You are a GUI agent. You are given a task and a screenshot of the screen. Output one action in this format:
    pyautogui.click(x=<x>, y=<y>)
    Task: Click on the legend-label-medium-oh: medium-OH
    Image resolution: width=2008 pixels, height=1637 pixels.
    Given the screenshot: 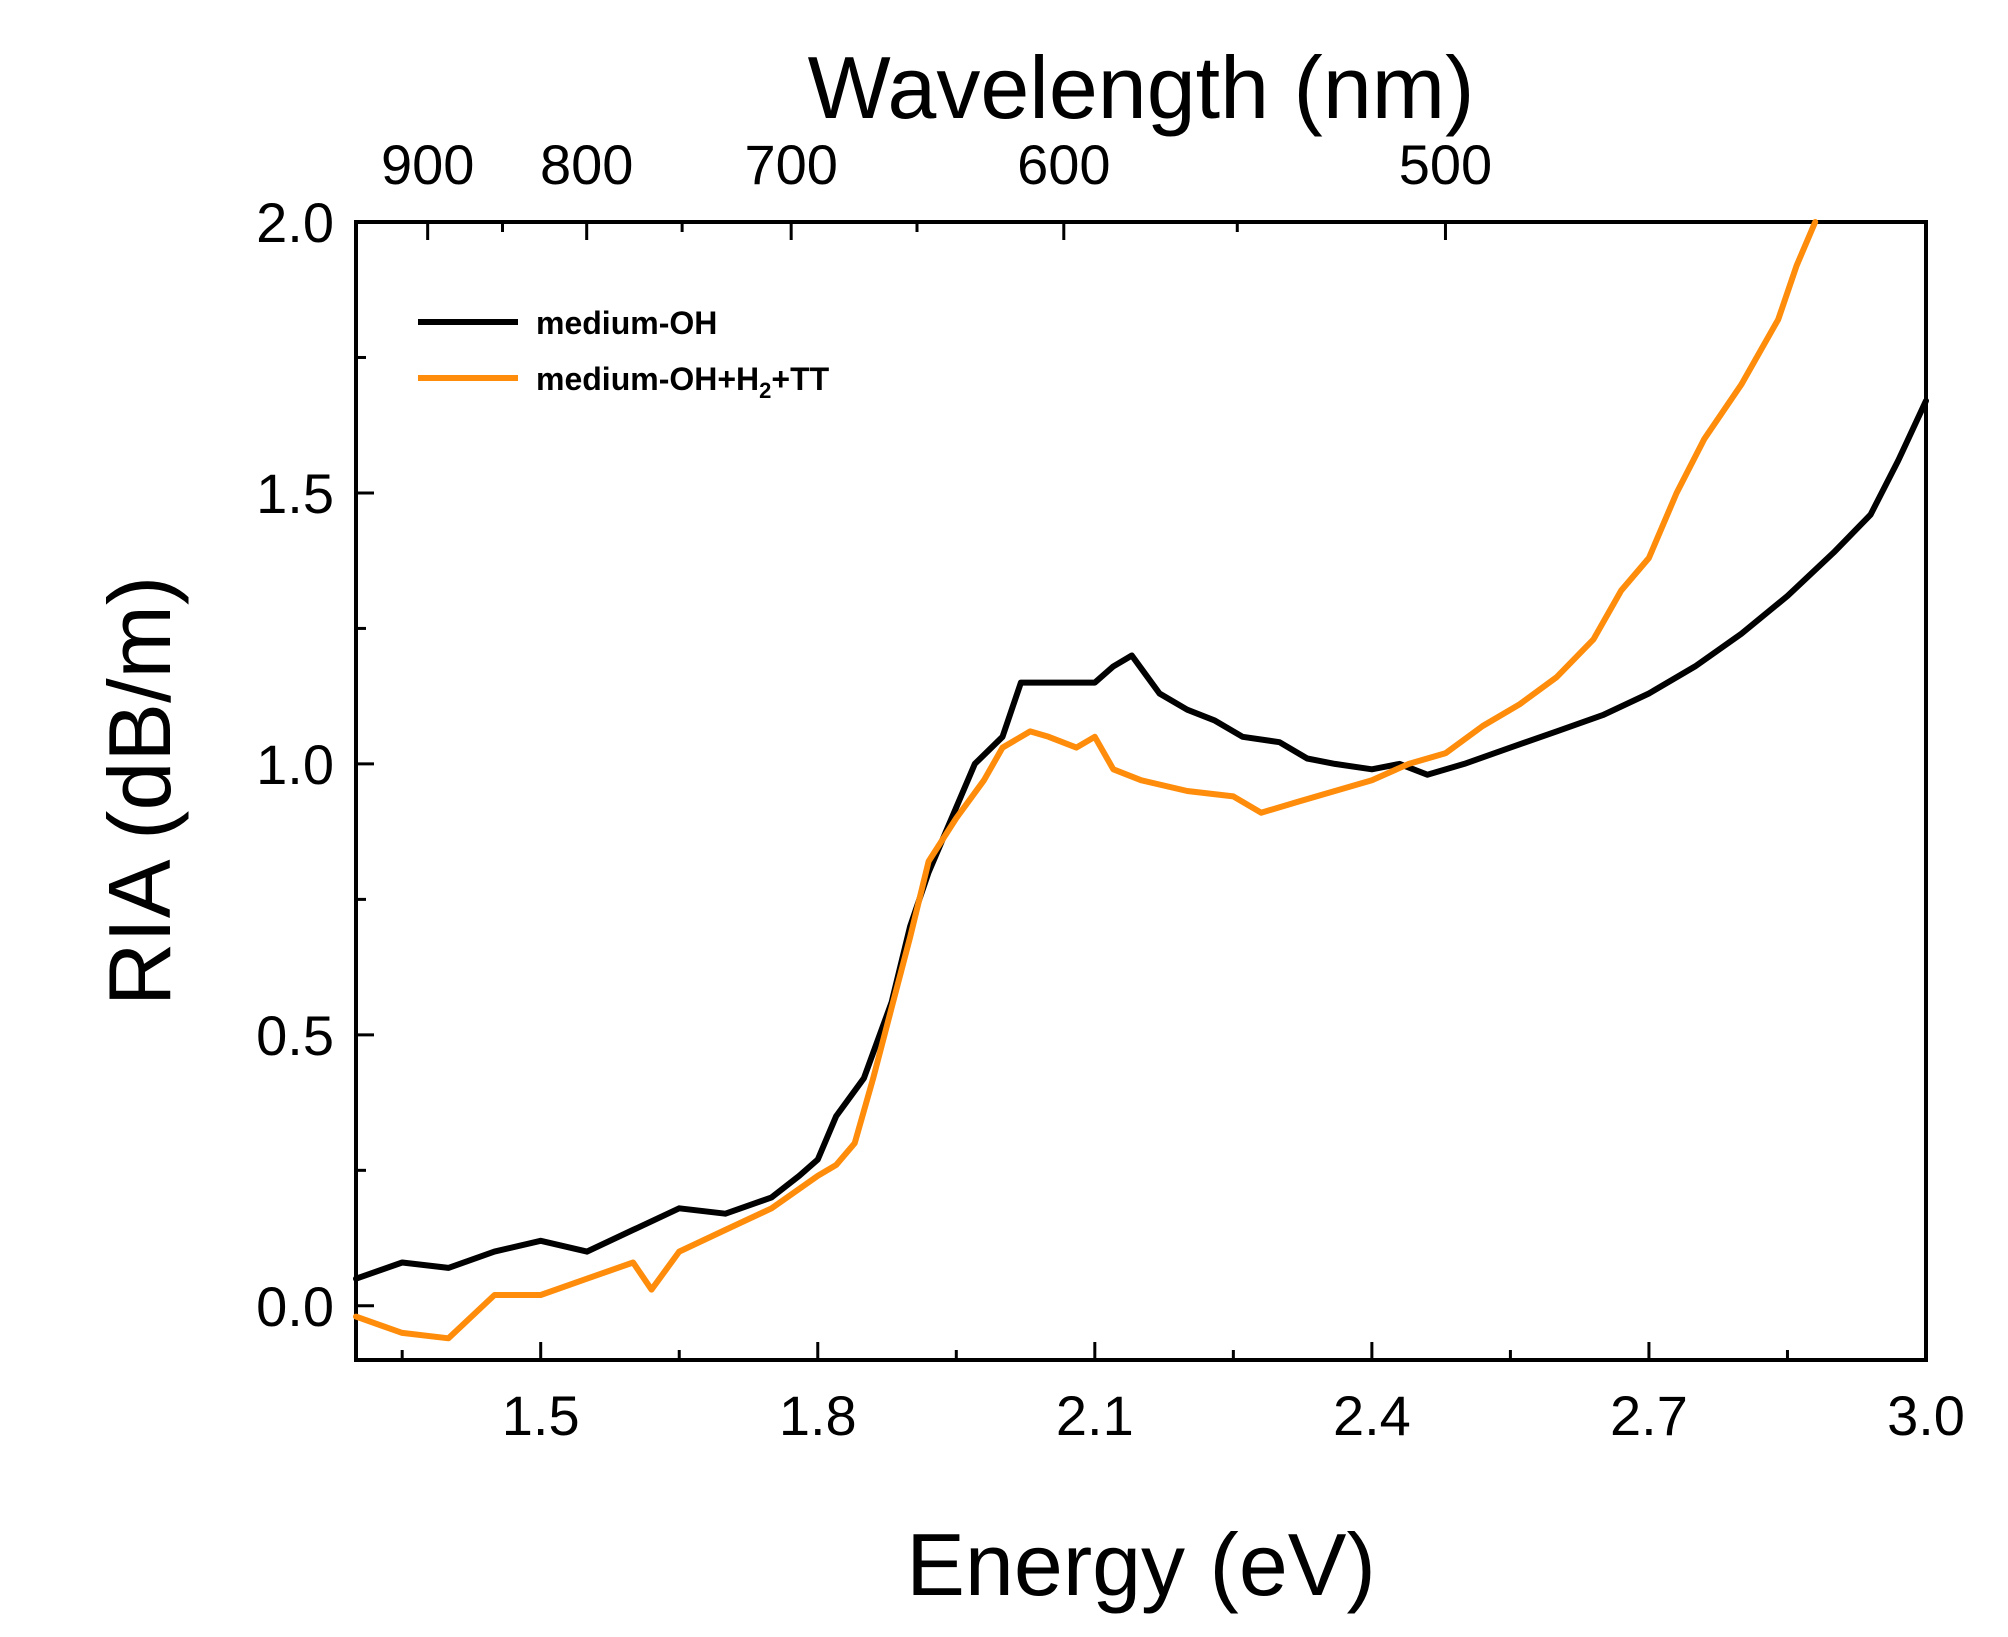 What is the action you would take?
    pyautogui.click(x=626, y=323)
    